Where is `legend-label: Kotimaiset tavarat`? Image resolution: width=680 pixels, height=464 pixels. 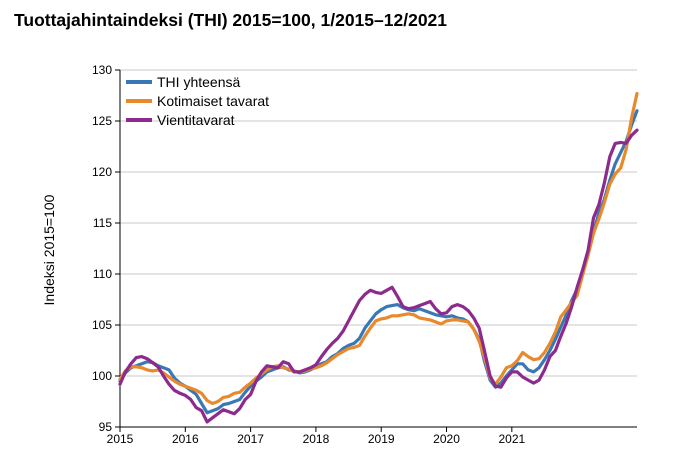
legend-label: Kotimaiset tavarat is located at coordinates (213, 101).